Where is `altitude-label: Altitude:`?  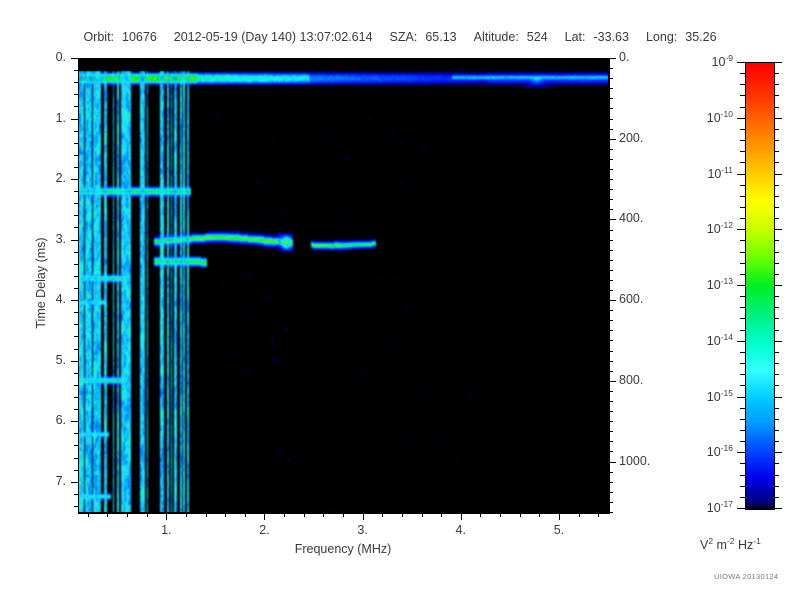 altitude-label: Altitude: is located at coordinates (496, 37).